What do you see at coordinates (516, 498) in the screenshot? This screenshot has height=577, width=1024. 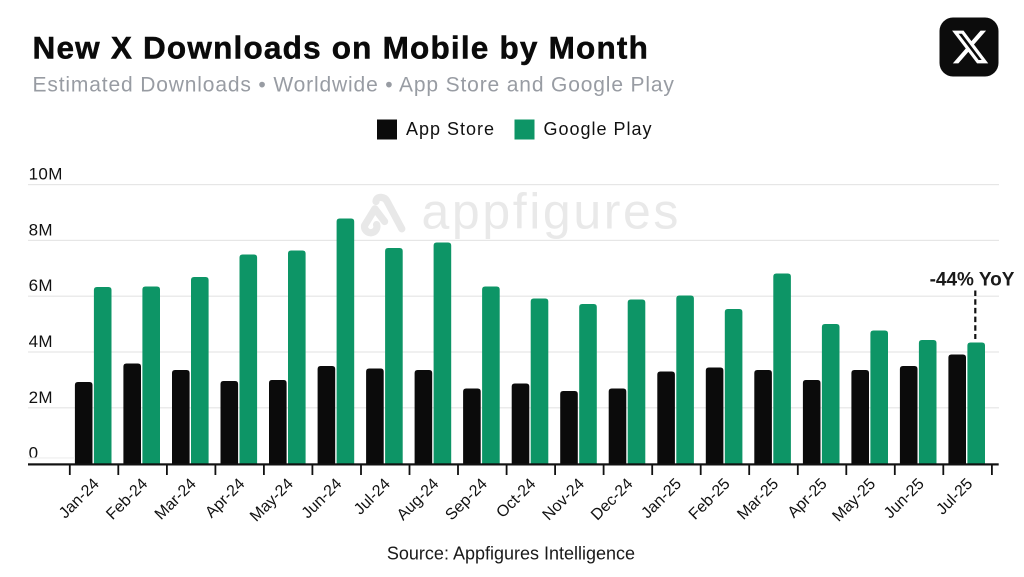 I see `svg-text: Oct-24` at bounding box center [516, 498].